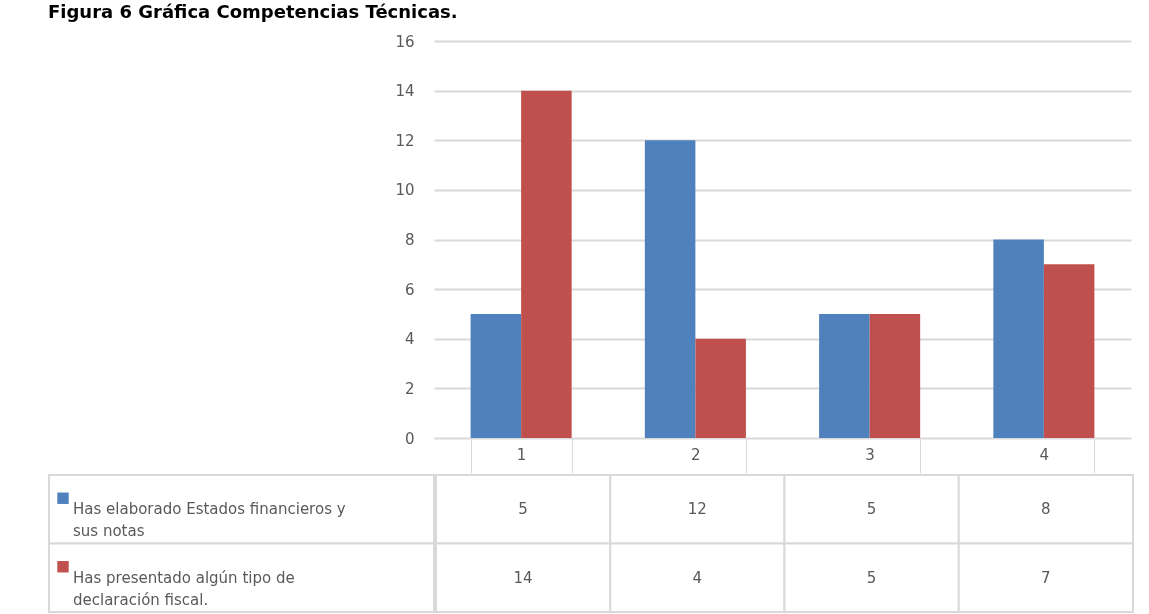 The height and width of the screenshot is (614, 1149). I want to click on data-label: 14, so click(523, 577).